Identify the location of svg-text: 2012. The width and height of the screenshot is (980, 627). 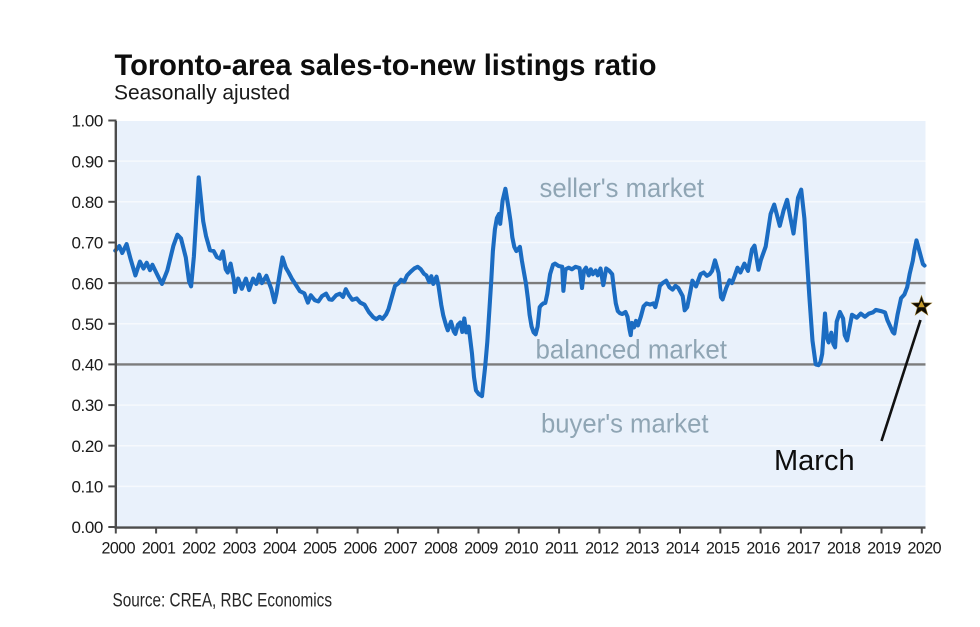
(602, 548).